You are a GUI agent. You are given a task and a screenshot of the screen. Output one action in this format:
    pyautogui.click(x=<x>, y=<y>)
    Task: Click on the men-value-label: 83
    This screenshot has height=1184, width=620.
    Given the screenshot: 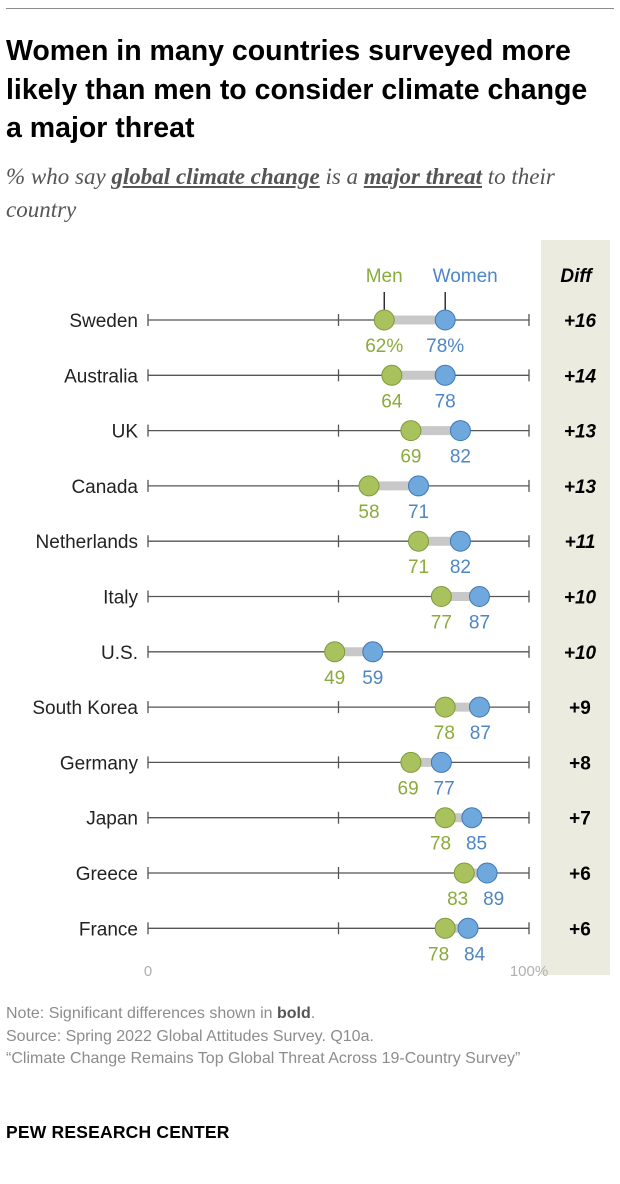 What is the action you would take?
    pyautogui.click(x=457, y=899)
    